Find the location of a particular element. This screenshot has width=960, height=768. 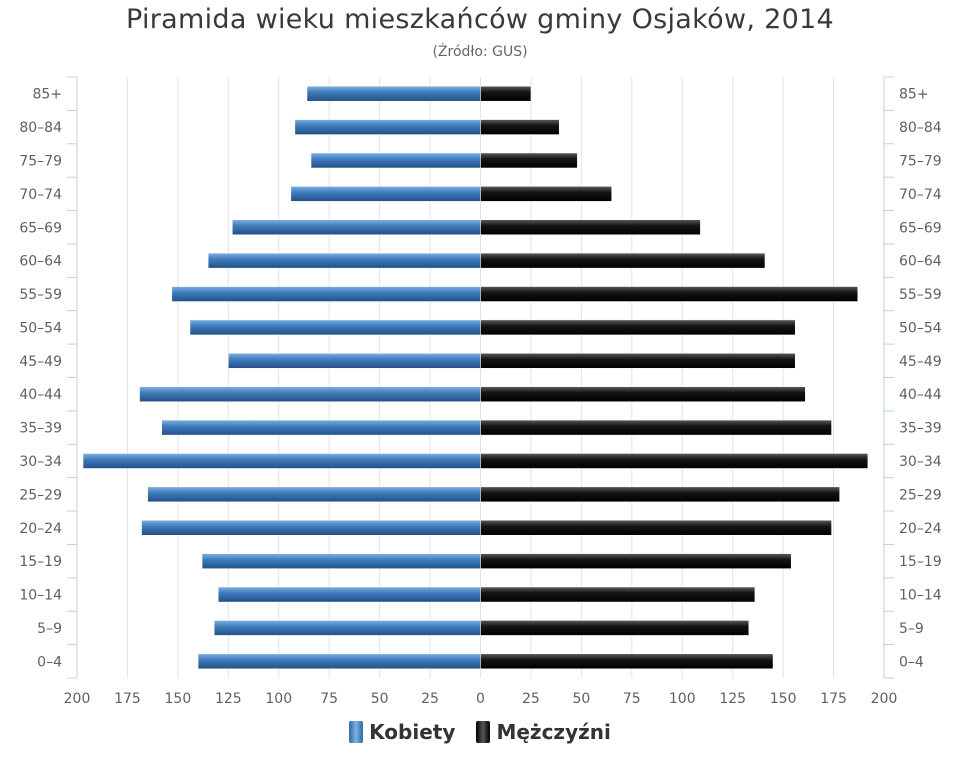

y-tick-label-right: 50–54 is located at coordinates (920, 328).